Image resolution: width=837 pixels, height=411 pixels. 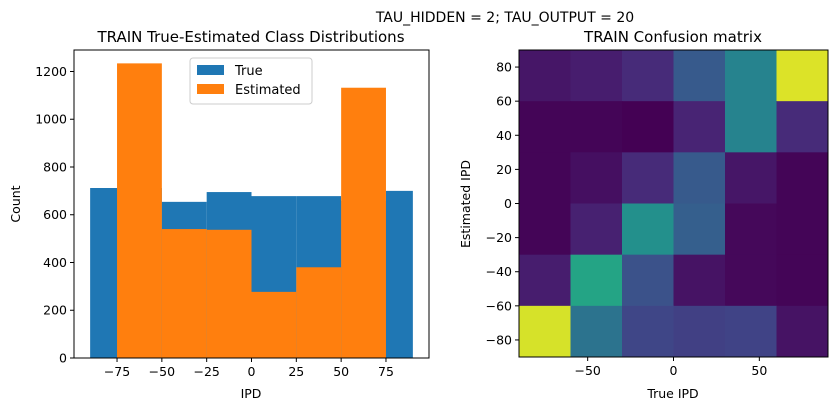 What do you see at coordinates (596, 280) in the screenshot?
I see `cm-cell-r4-c1` at bounding box center [596, 280].